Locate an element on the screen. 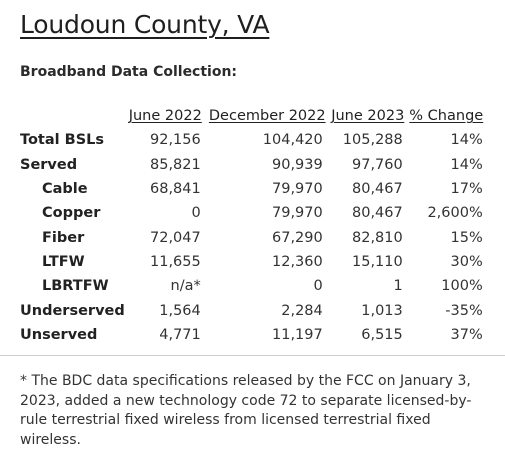 The width and height of the screenshot is (505, 468). table-cell: 17% is located at coordinates (466, 189).